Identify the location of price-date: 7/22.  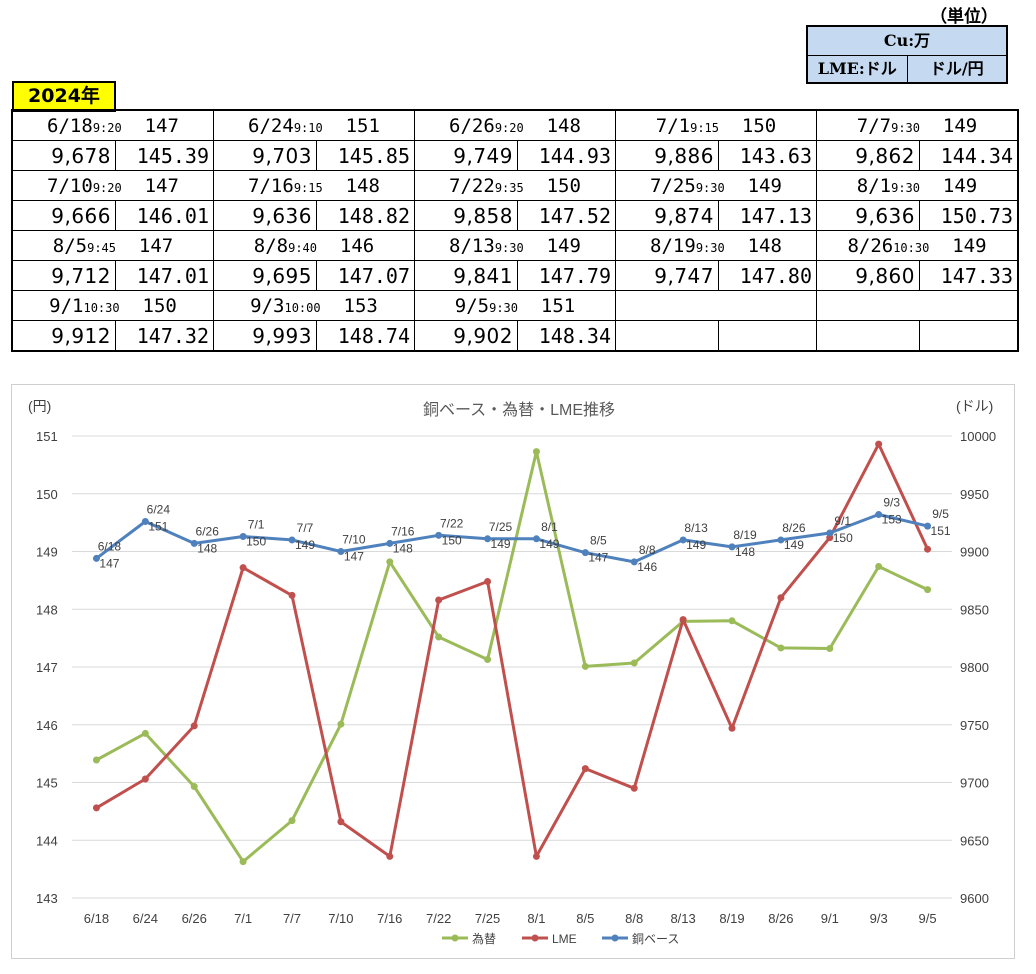
(472, 185).